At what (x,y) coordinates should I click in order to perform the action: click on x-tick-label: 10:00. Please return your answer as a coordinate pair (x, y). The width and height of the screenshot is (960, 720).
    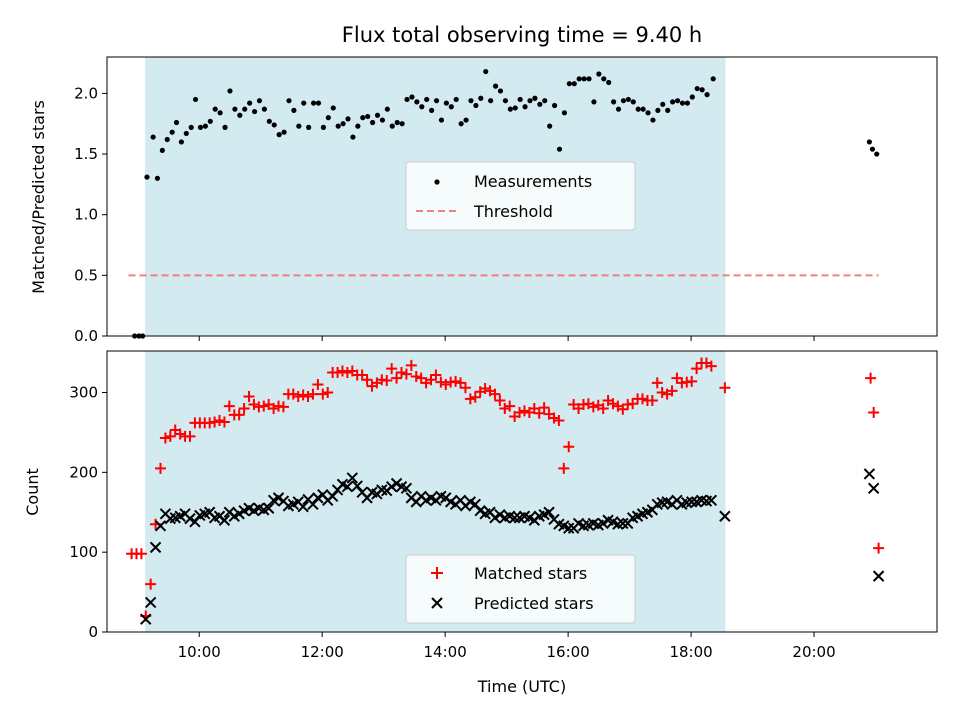
    Looking at the image, I should click on (199, 652).